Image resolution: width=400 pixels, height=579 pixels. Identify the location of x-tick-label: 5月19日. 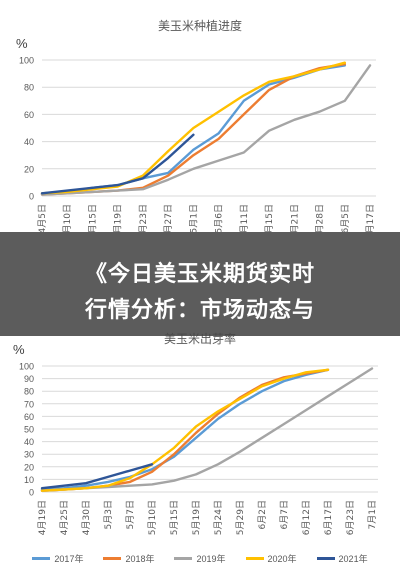
(196, 517).